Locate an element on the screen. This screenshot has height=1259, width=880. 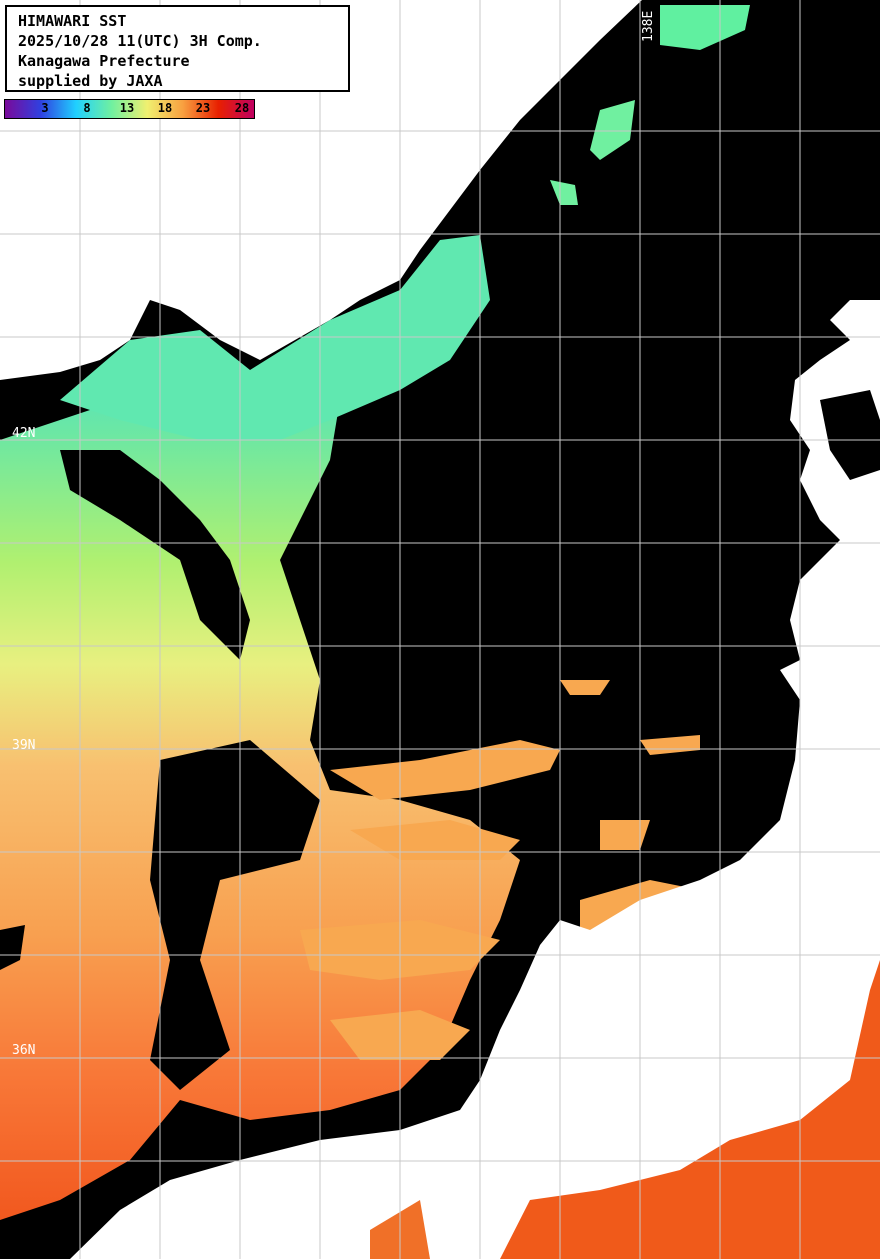
sst-patch-north3 is located at coordinates (564, 192).